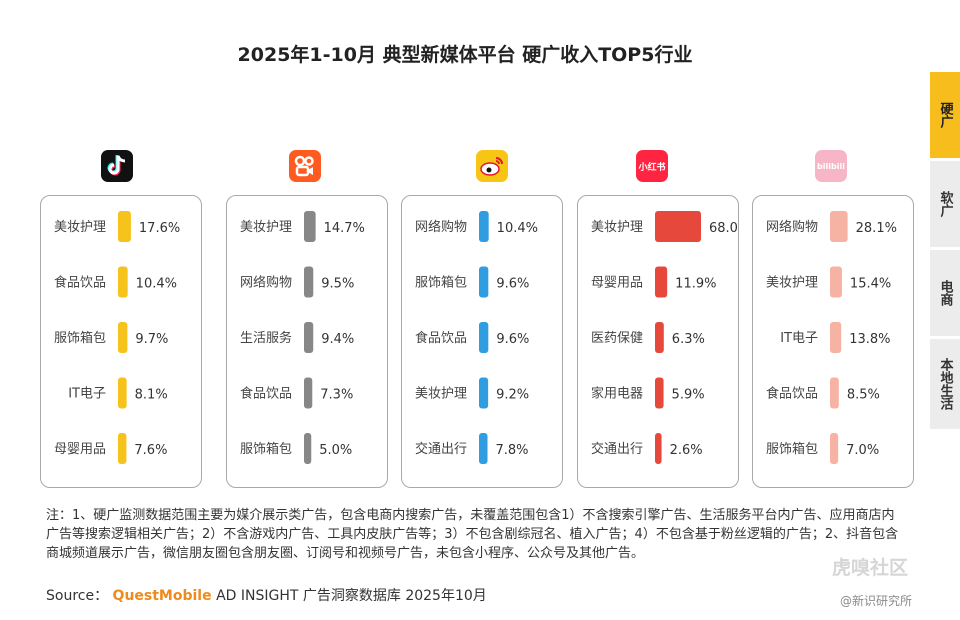 The width and height of the screenshot is (960, 620). Describe the element at coordinates (617, 394) in the screenshot. I see `category-label: 家用电器` at that location.